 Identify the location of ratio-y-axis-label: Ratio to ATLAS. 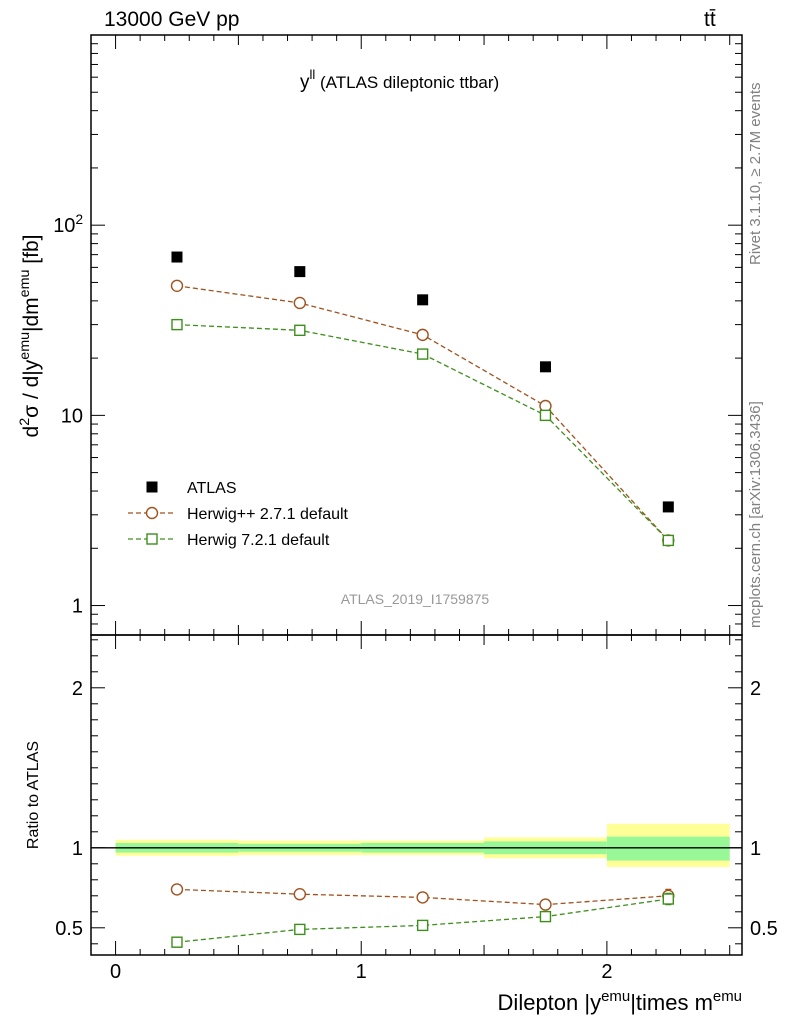
(33, 795).